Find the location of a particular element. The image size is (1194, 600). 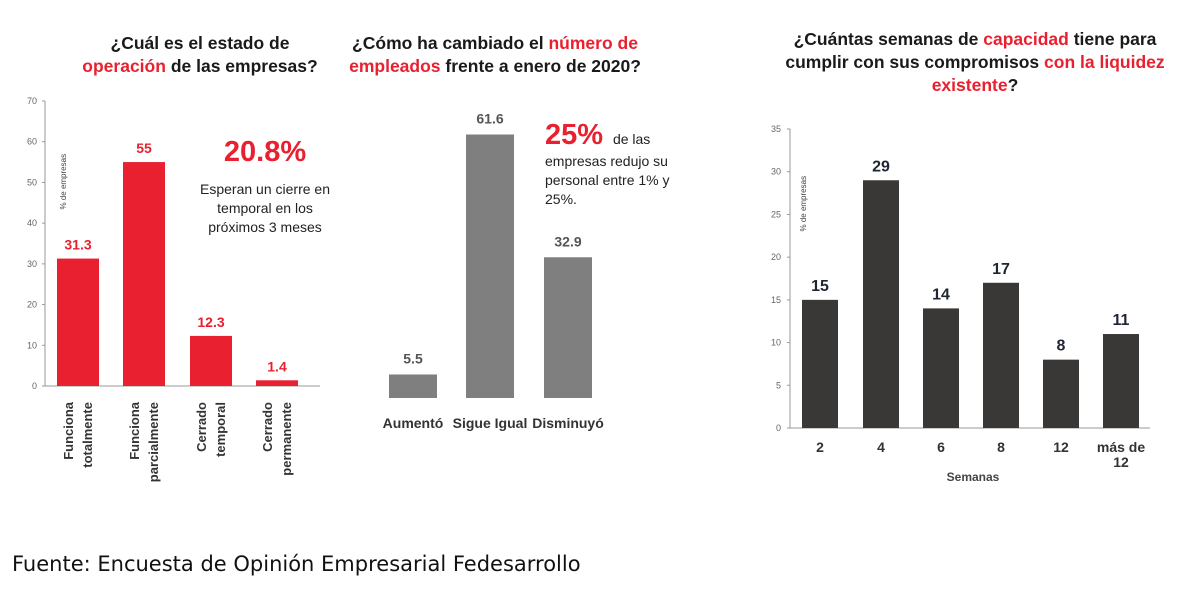

chart3-y-axis-label: % de empresas is located at coordinates (803, 204).